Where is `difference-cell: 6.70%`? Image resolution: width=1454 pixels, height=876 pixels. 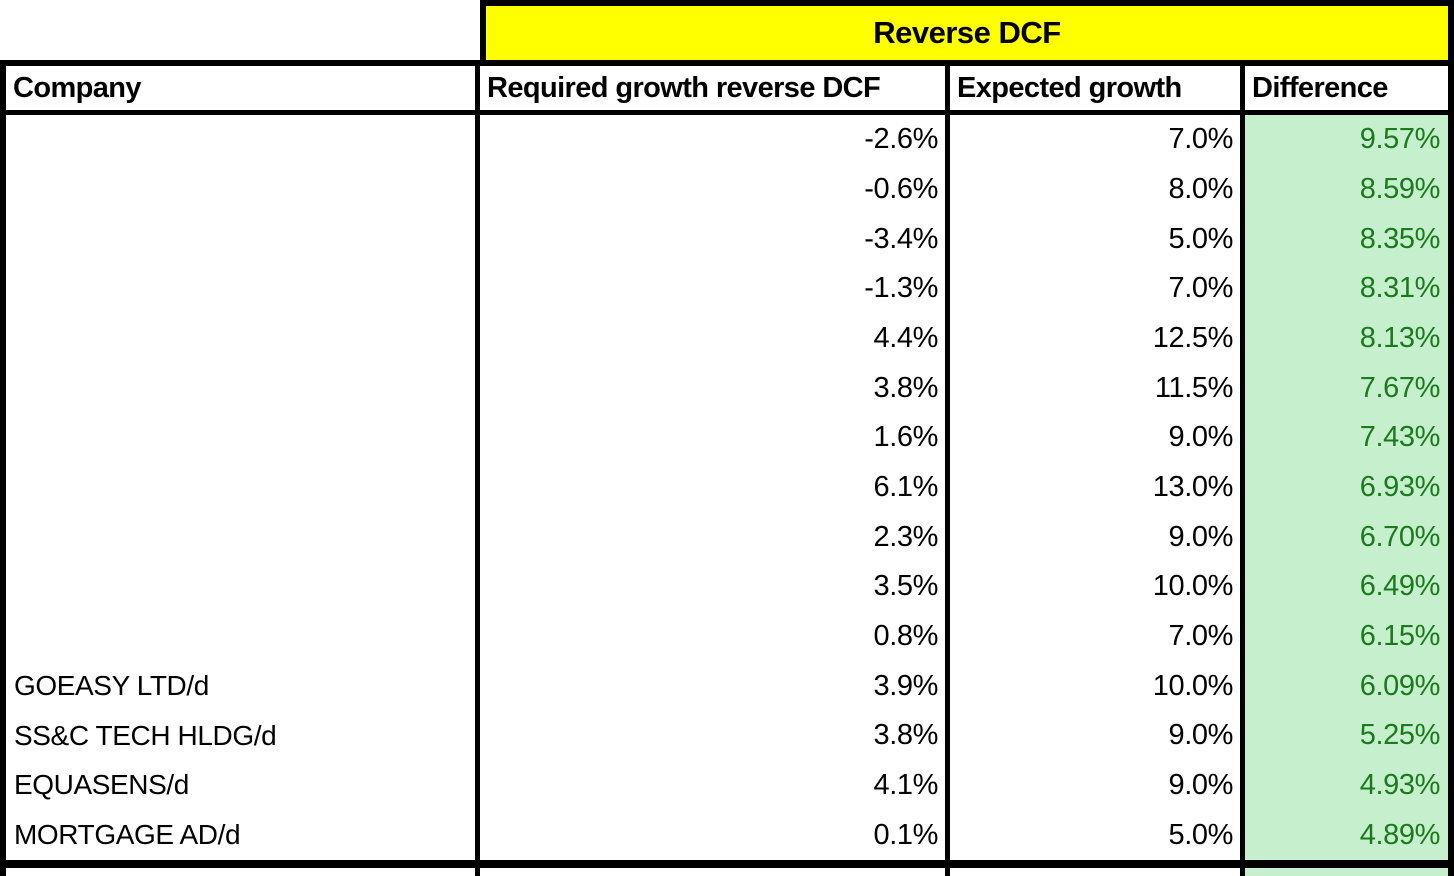 difference-cell: 6.70% is located at coordinates (1346, 537).